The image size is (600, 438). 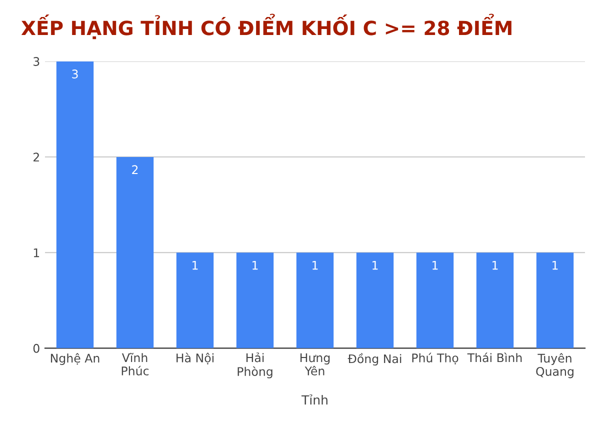 What do you see at coordinates (555, 365) in the screenshot?
I see `x-tick-label: Tuyên Quang` at bounding box center [555, 365].